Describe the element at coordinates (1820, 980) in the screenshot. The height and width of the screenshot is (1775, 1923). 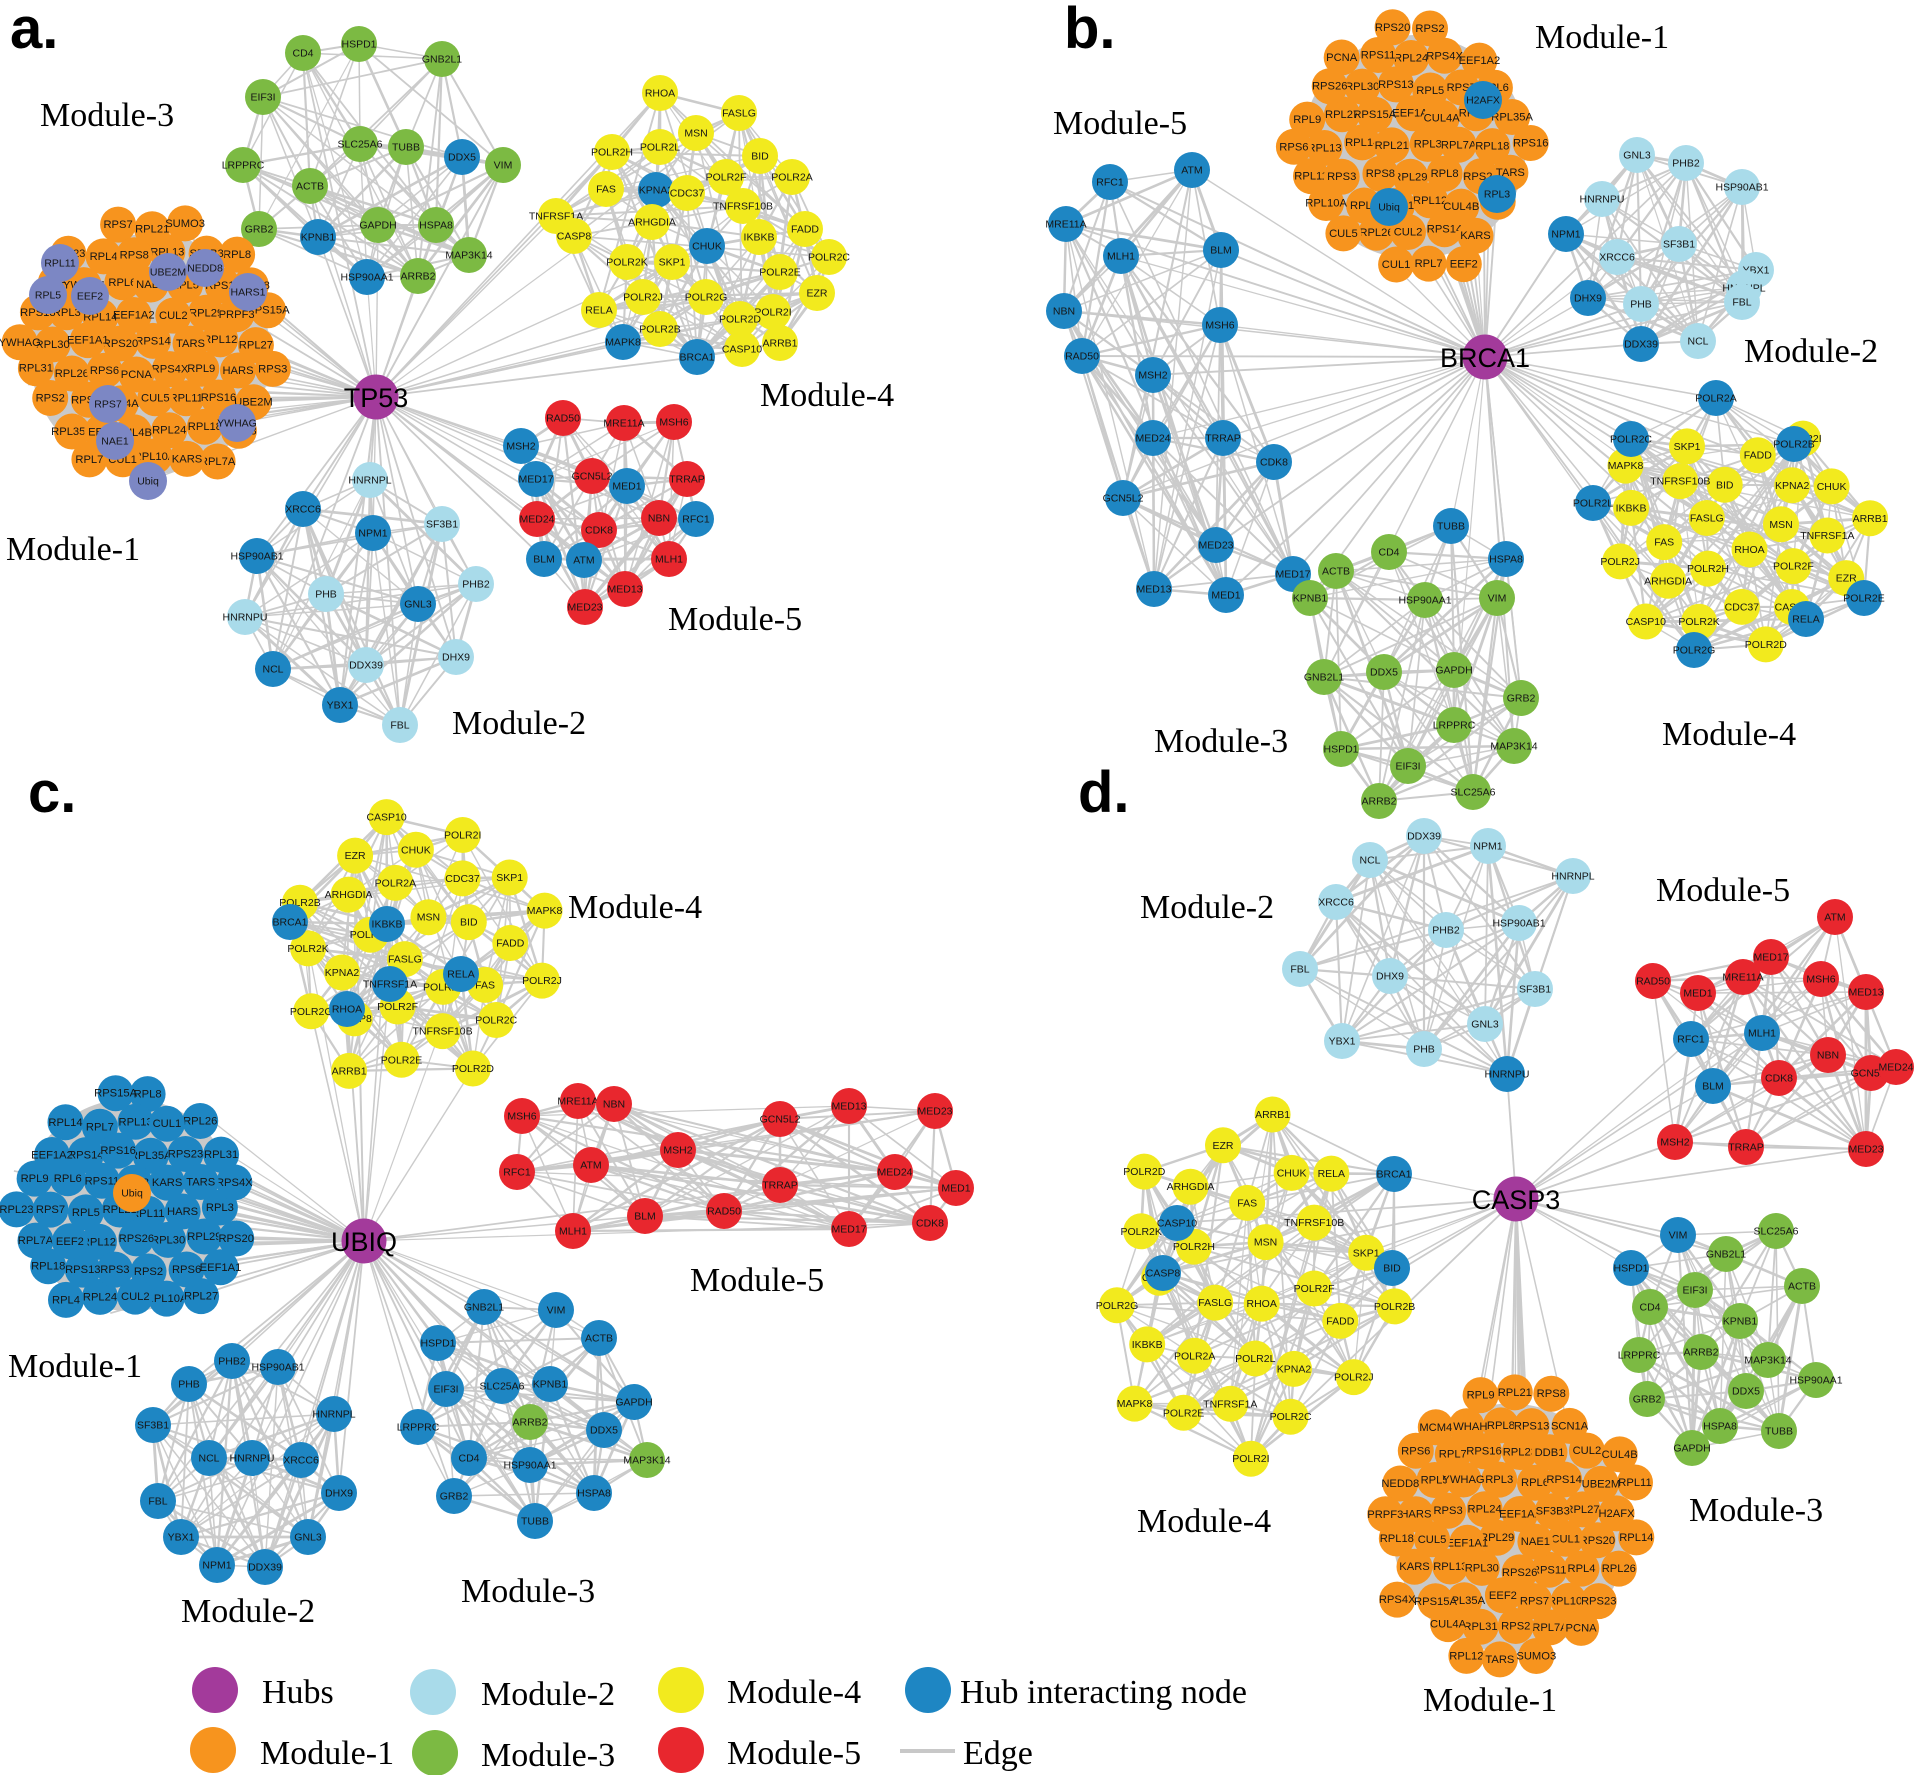
I see `svg-text: MSH6` at that location.